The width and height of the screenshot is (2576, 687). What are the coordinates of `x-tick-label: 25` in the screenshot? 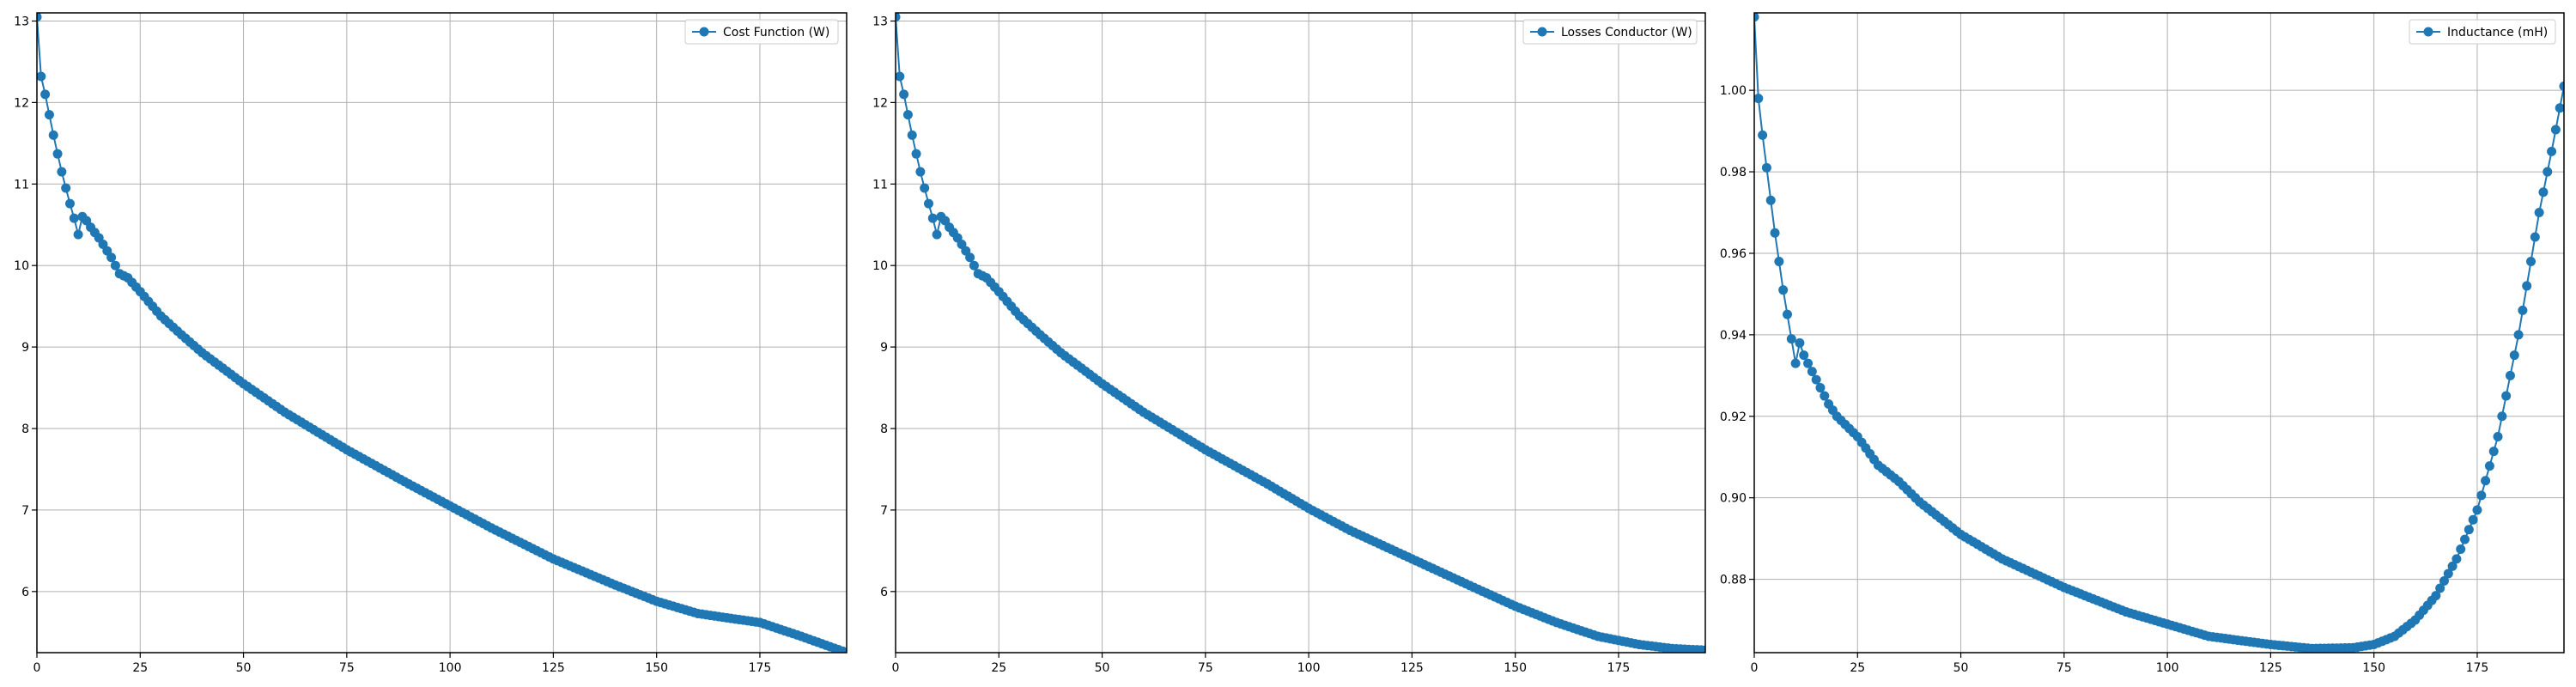 It's located at (998, 668).